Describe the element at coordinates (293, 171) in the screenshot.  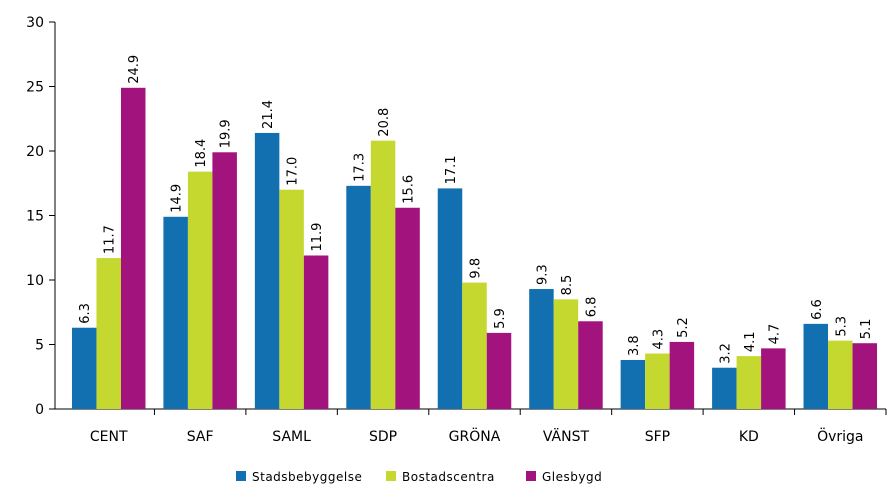
I see `value-label: 17.0` at that location.